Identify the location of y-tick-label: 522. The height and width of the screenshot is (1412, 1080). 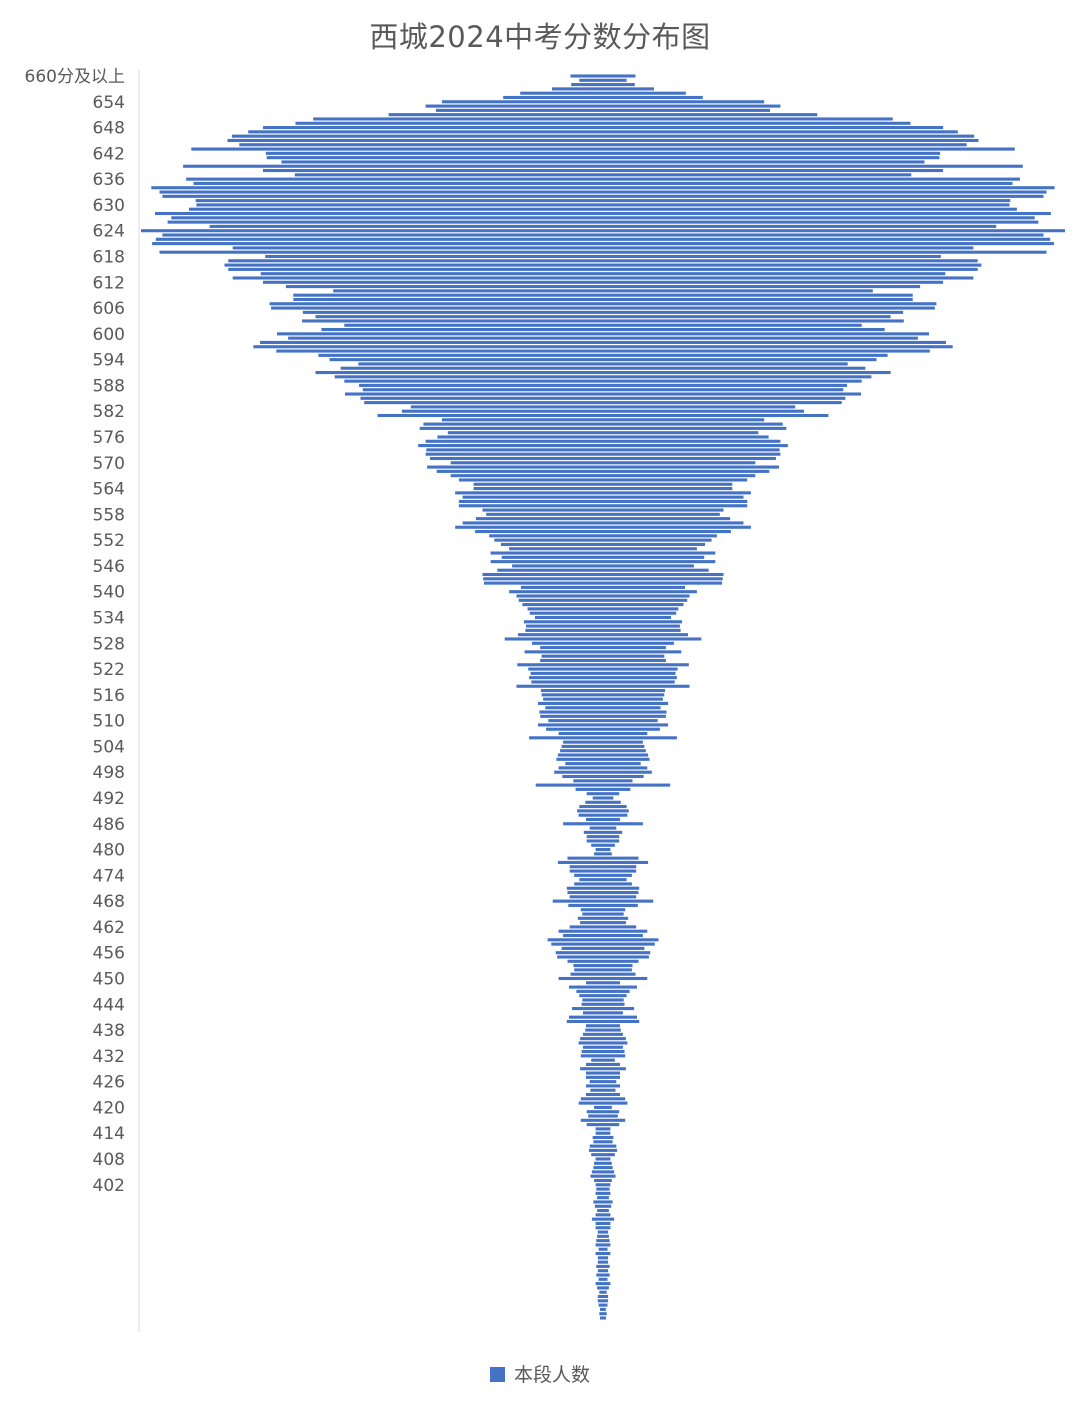
(109, 670).